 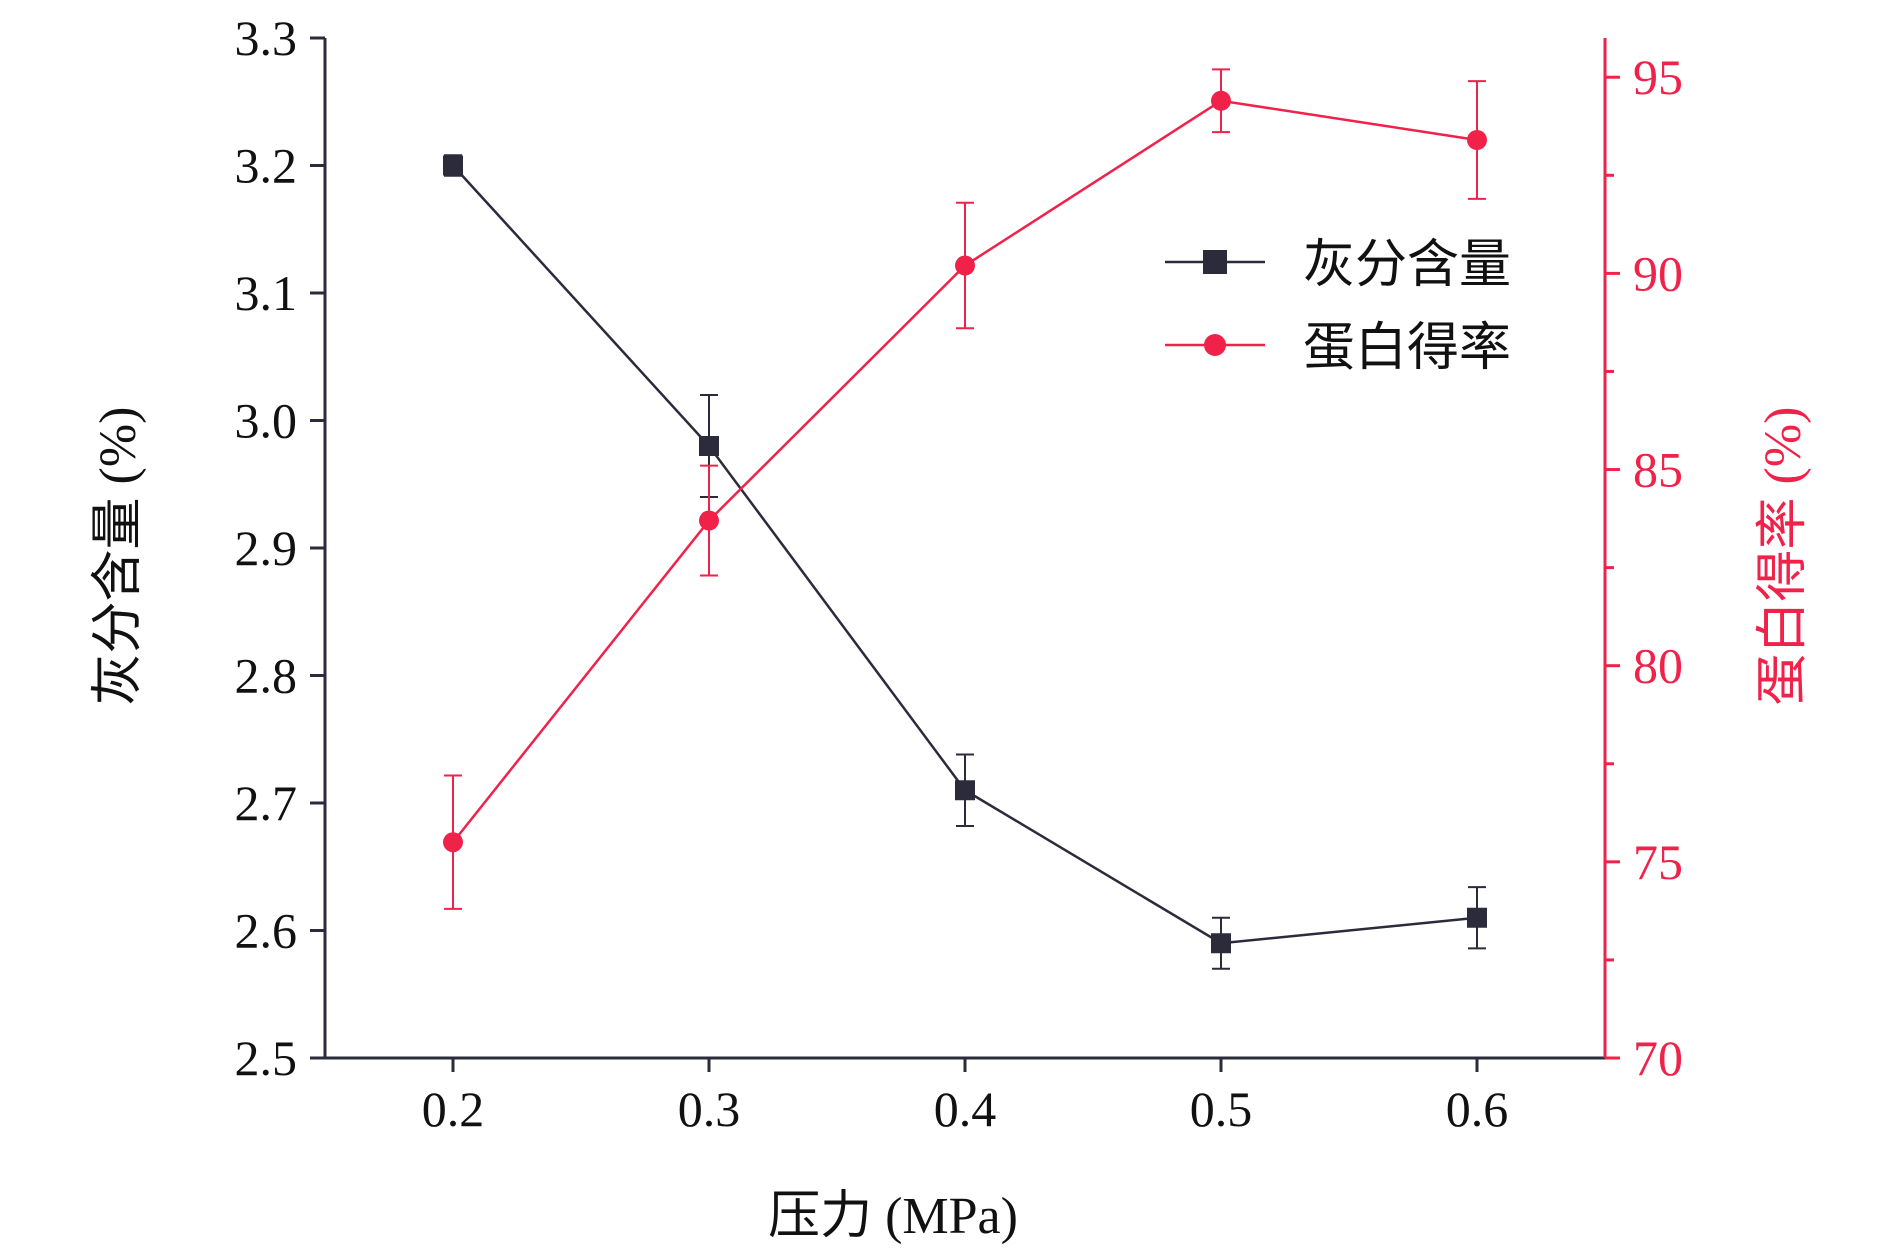 What do you see at coordinates (266, 166) in the screenshot?
I see `left-y-tick-label: 3.2` at bounding box center [266, 166].